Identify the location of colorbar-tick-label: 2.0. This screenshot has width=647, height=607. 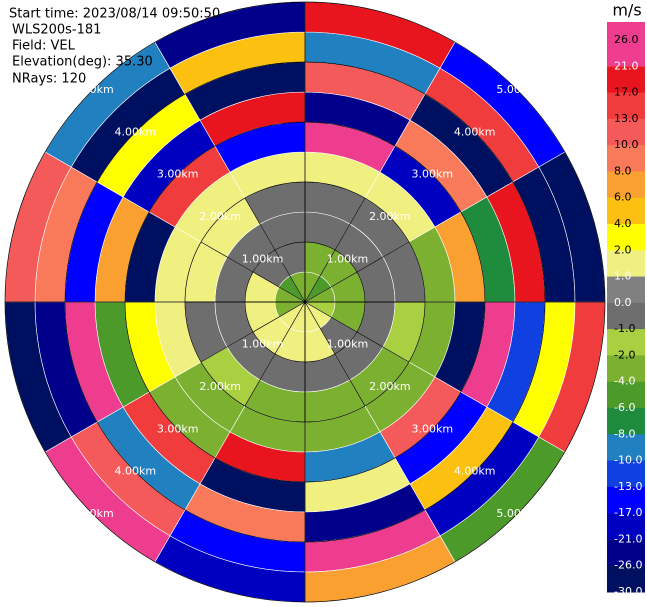
(623, 249).